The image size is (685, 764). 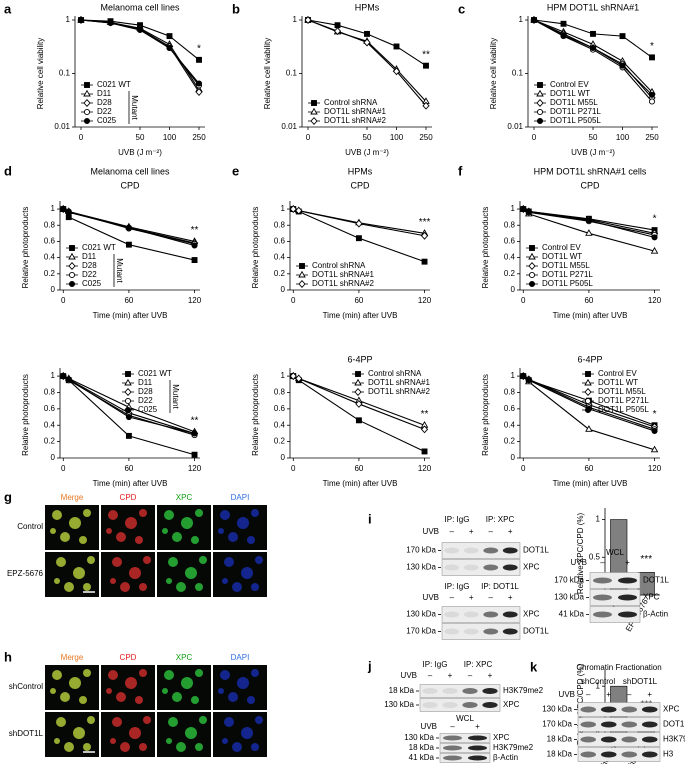 I want to click on protein-label: β-Actin, so click(x=655, y=614).